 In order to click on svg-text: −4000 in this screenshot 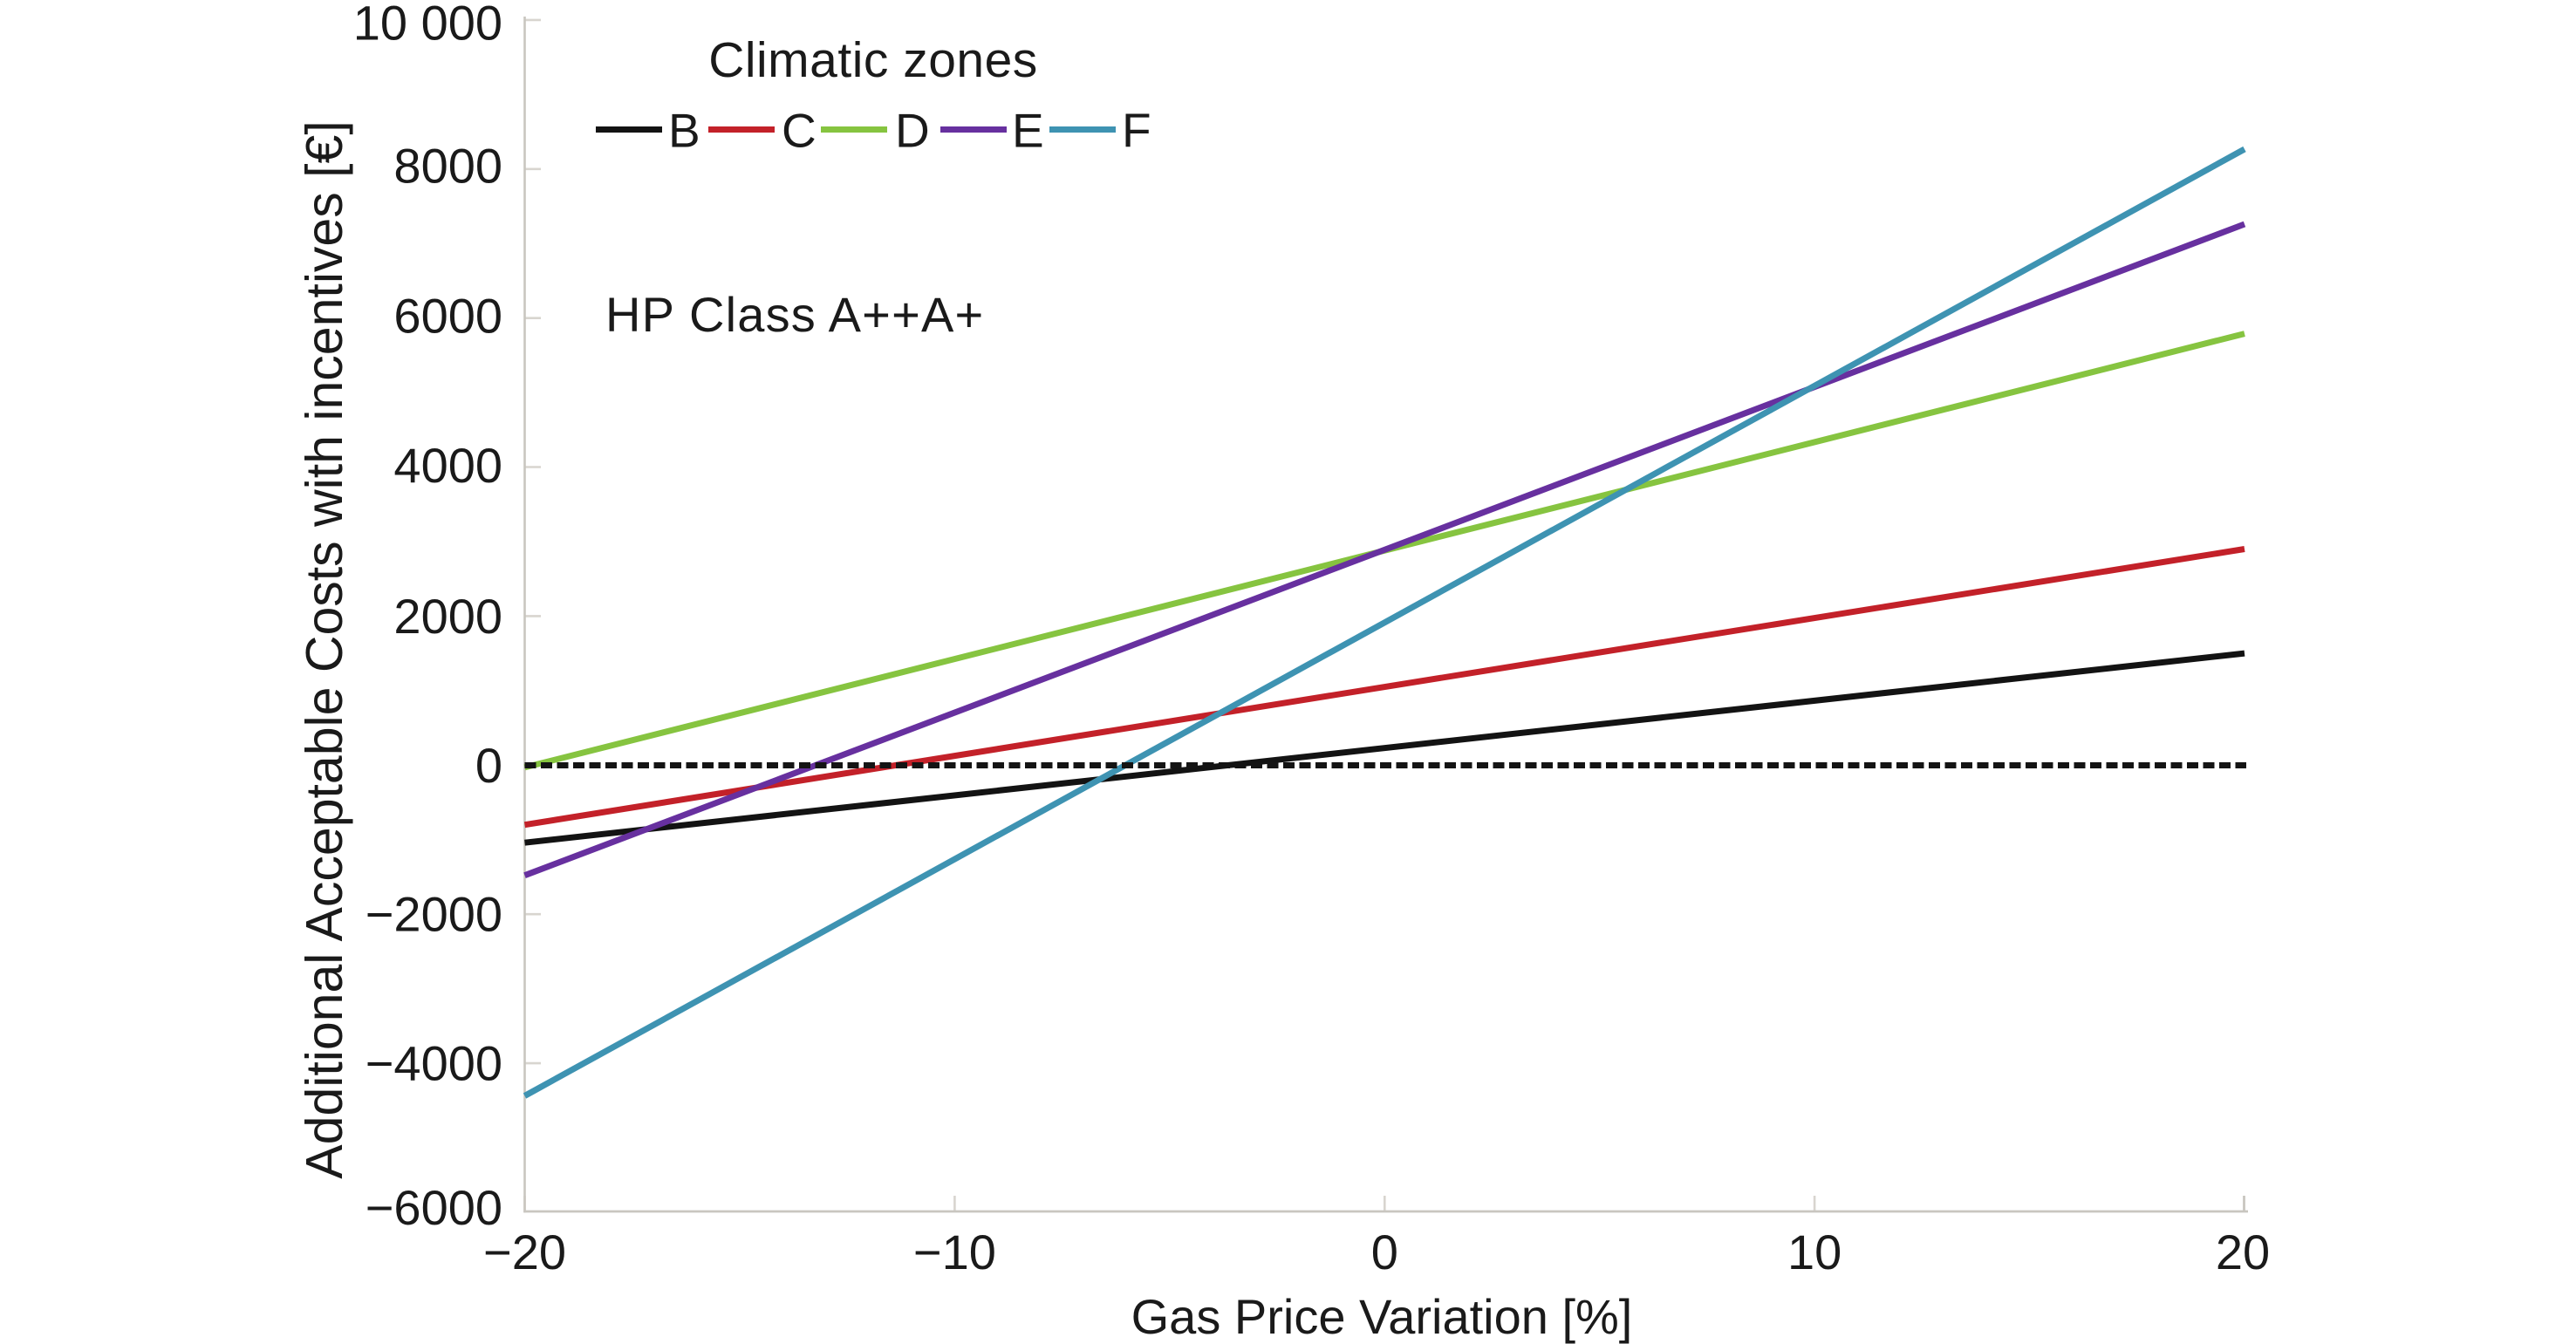, I will do `click(434, 1063)`.